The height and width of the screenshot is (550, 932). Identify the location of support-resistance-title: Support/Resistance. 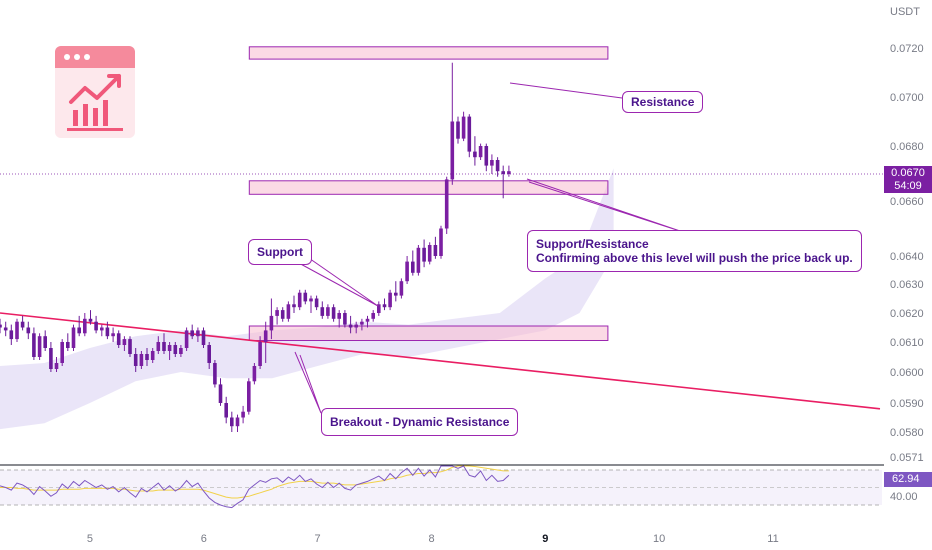
(592, 244).